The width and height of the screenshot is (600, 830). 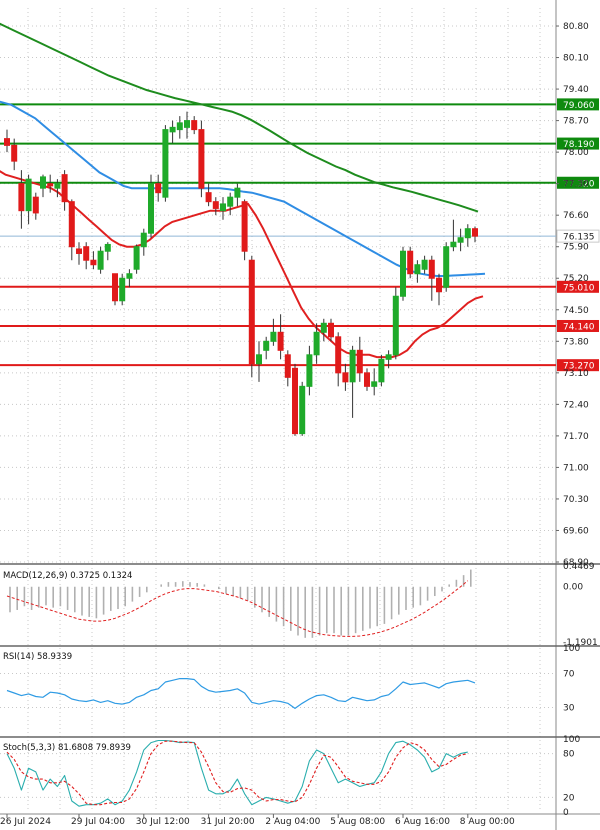 I want to click on time-tick-label: 6 Aug 16:00, so click(x=422, y=822).